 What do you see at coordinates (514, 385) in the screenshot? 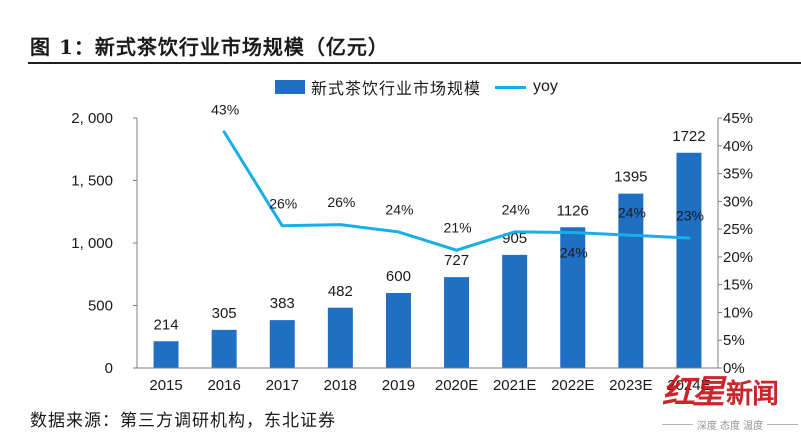
I see `x-tick-label-2021e: 2021E` at bounding box center [514, 385].